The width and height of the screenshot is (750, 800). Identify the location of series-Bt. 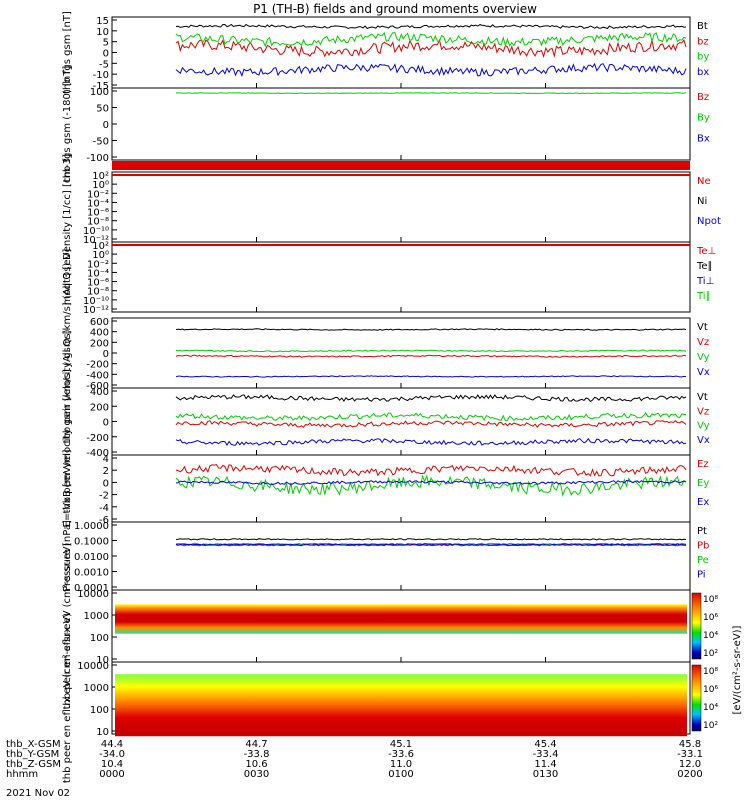
(431, 26).